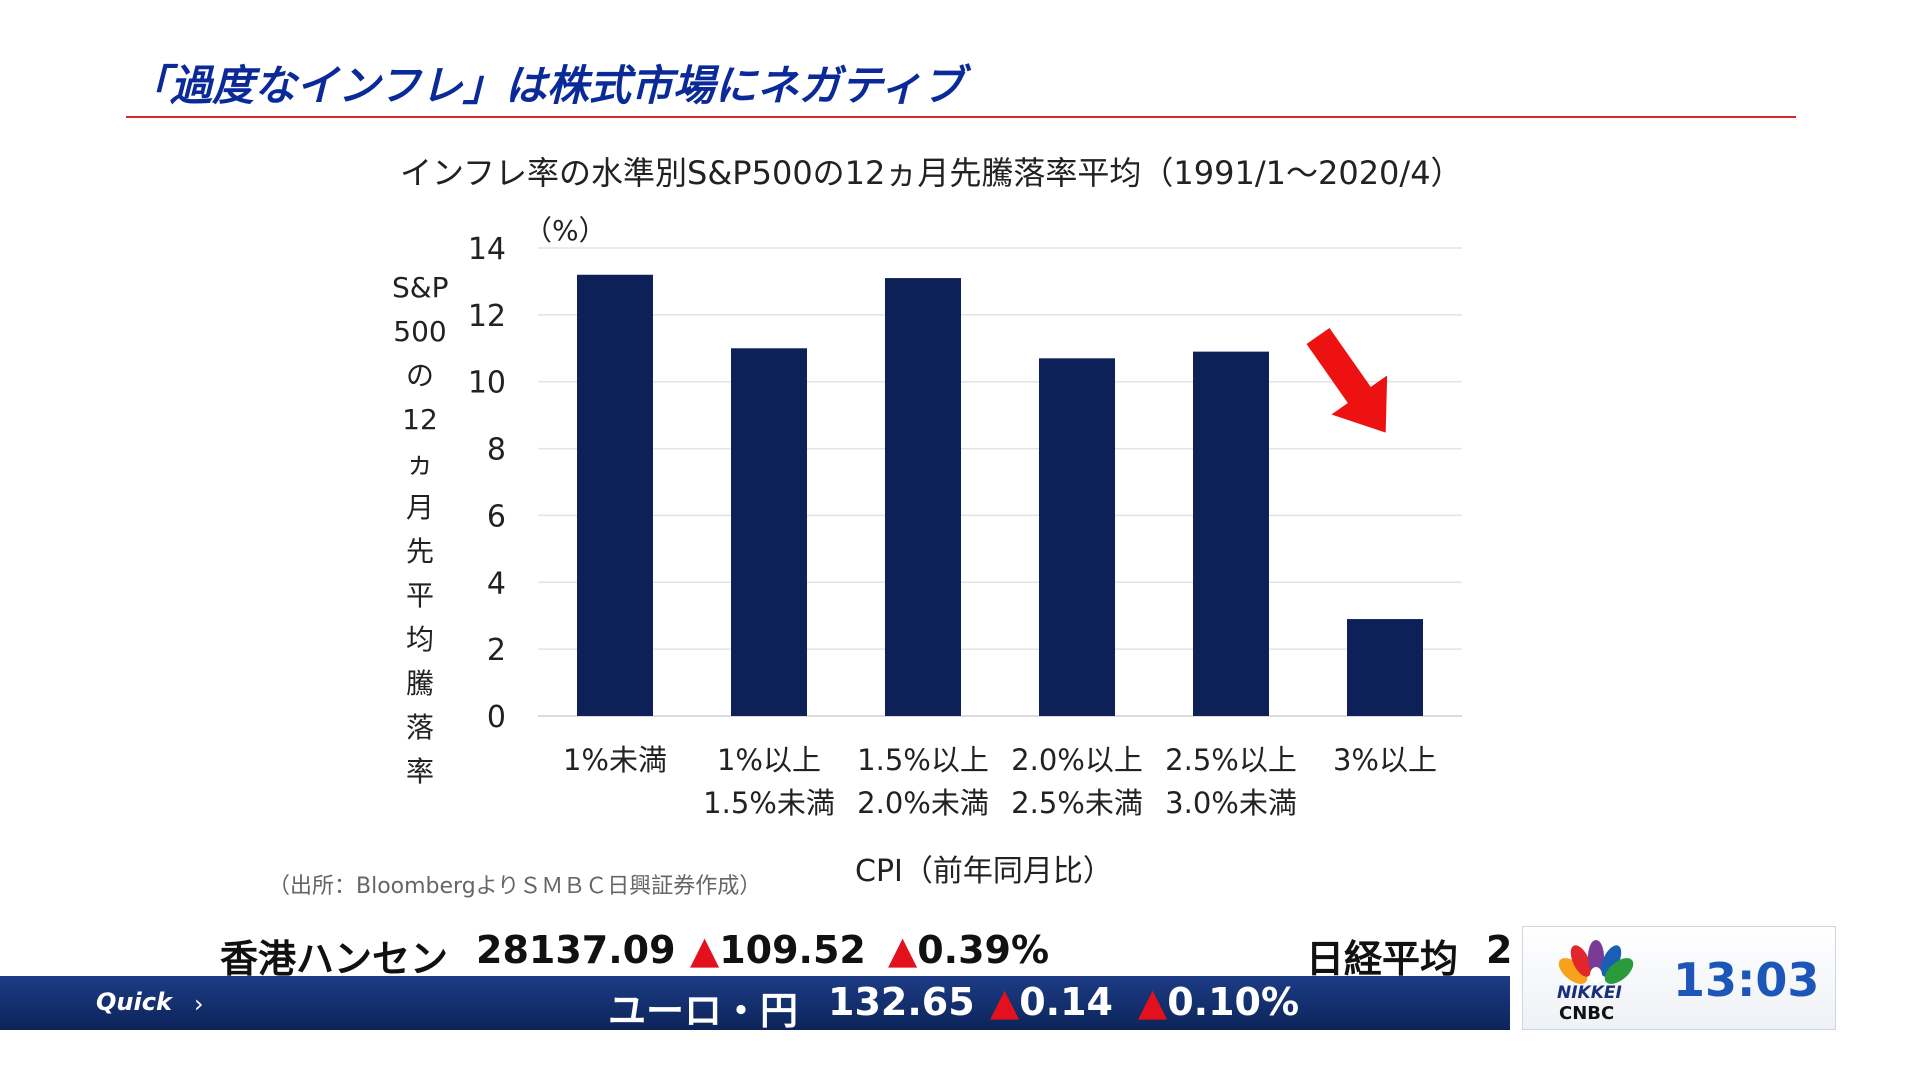  What do you see at coordinates (769, 760) in the screenshot?
I see `x-tick-label: 1%以上` at bounding box center [769, 760].